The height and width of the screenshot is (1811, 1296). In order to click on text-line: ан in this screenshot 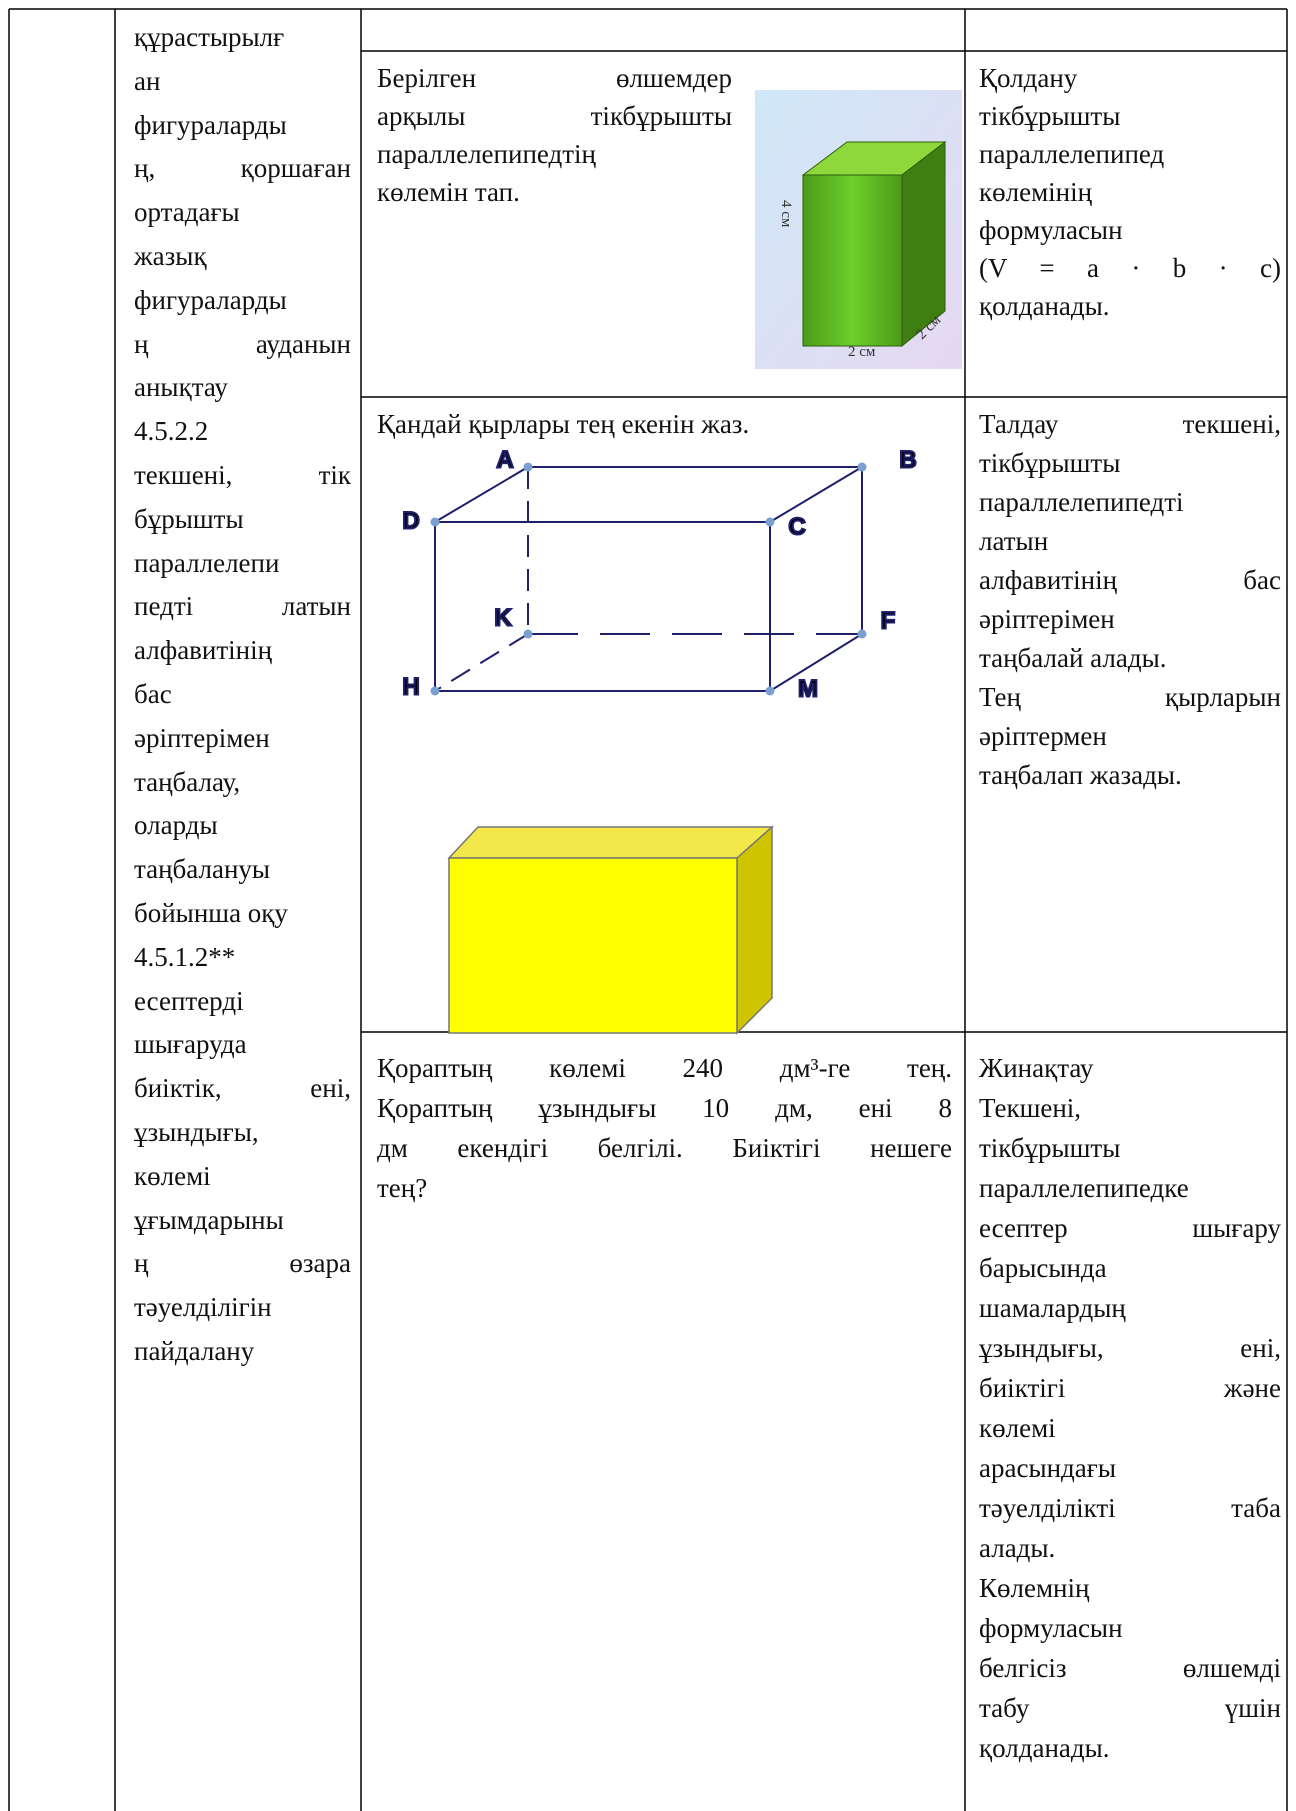, I will do `click(147, 80)`.